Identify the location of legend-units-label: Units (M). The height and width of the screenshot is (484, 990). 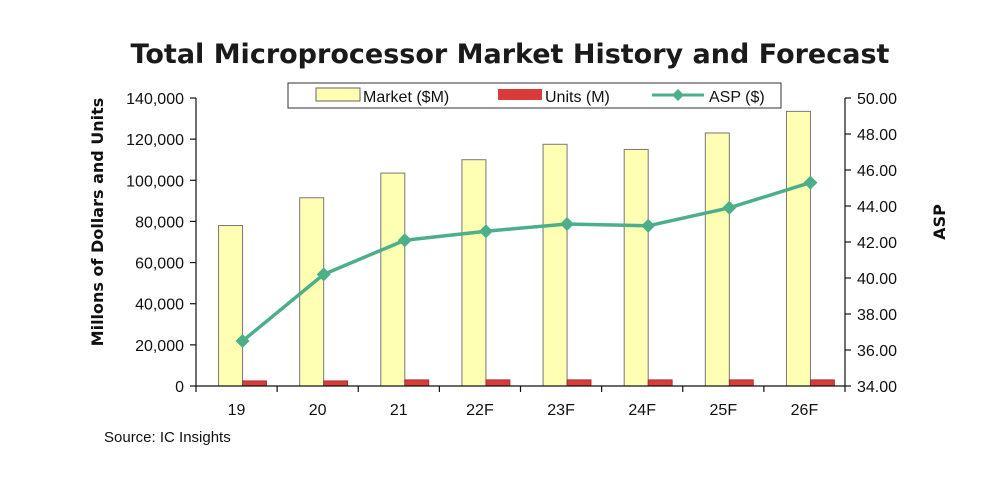
(577, 97).